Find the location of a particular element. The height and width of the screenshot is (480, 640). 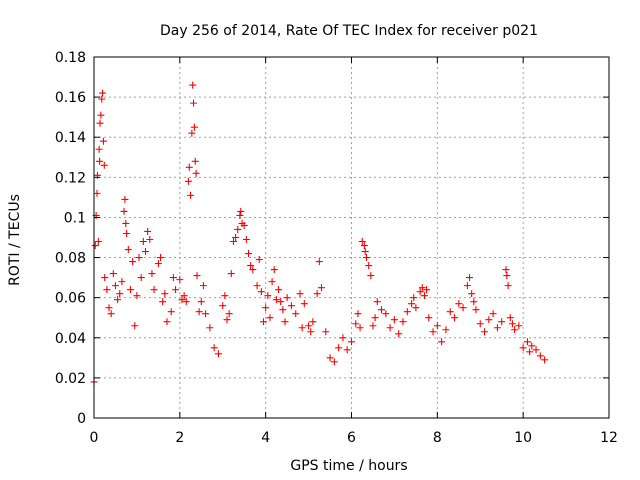

x-tick-label: 10 is located at coordinates (523, 438).